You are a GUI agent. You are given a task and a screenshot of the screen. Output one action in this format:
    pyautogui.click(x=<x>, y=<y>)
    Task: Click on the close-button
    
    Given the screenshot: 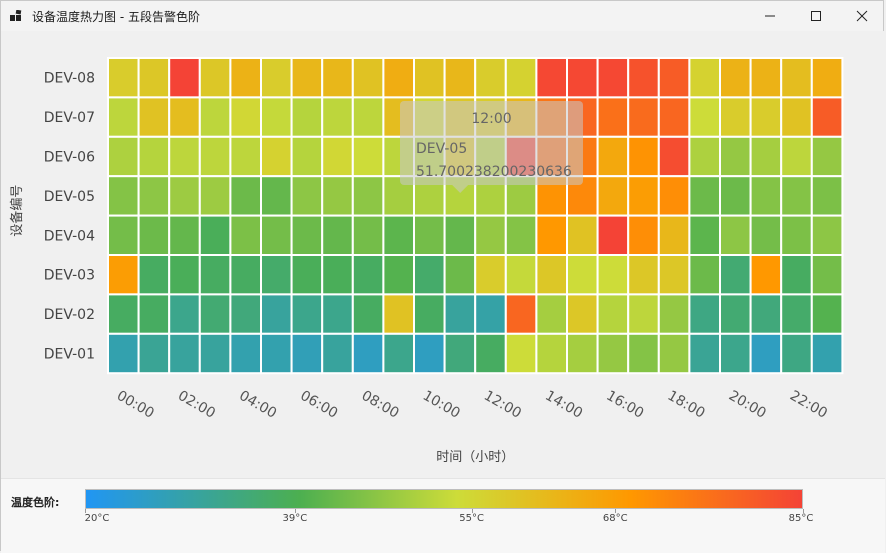 What is the action you would take?
    pyautogui.click(x=862, y=16)
    